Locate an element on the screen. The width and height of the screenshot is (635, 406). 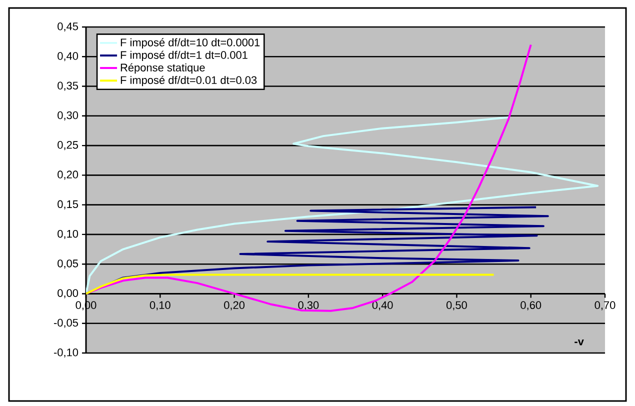
x-tick-label: 0,40 is located at coordinates (382, 305).